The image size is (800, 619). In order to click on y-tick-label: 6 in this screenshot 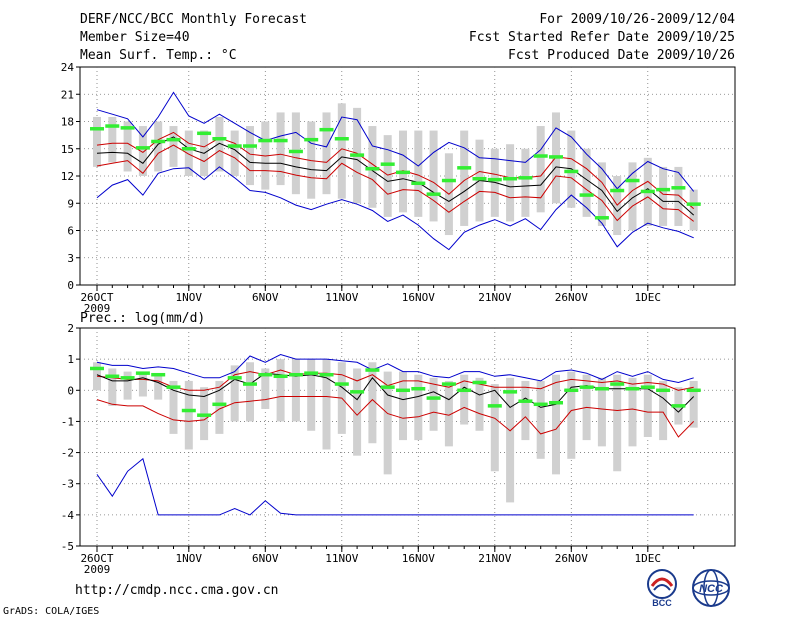, I will do `click(70, 231)`.